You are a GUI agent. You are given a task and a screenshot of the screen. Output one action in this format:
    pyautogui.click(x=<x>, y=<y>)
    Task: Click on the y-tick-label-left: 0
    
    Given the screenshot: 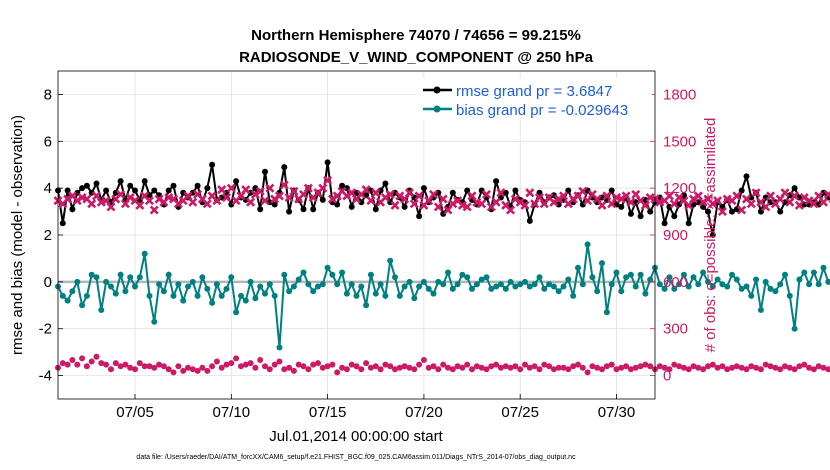 What is the action you would take?
    pyautogui.click(x=48, y=282)
    